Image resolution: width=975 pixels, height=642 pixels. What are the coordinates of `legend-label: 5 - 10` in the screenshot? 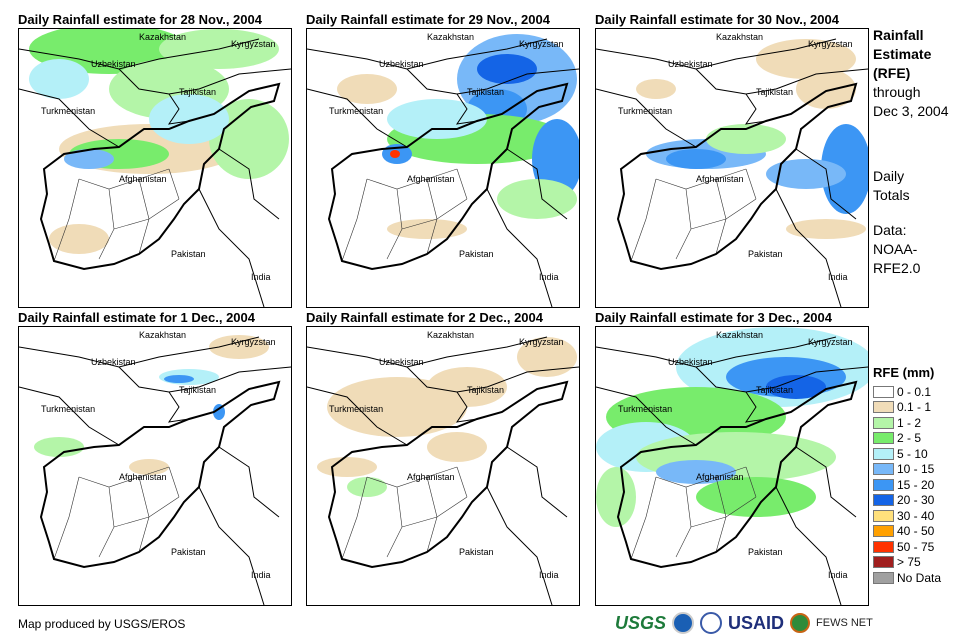 It's located at (912, 453).